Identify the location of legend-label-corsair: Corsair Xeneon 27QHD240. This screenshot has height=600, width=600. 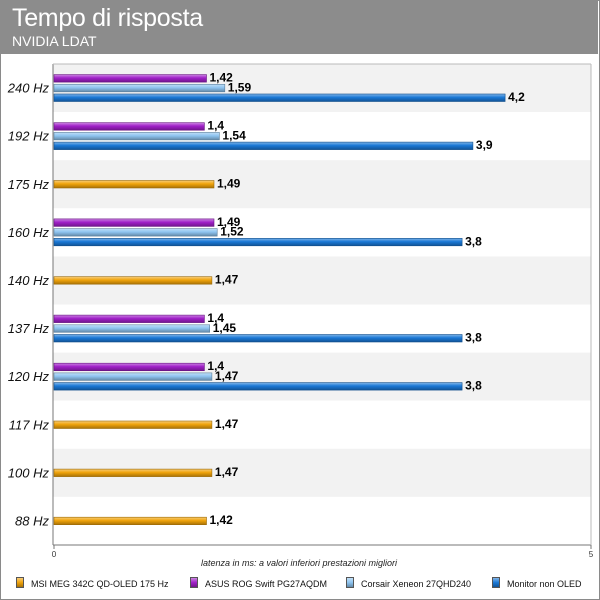
(416, 584).